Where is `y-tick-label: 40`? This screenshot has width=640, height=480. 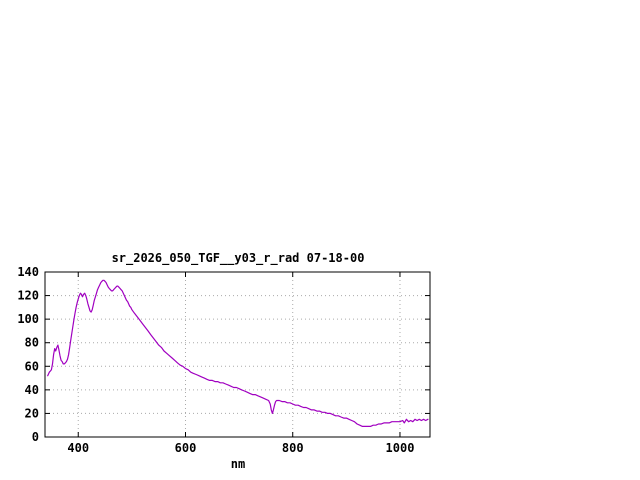 y-tick-label: 40 is located at coordinates (32, 390).